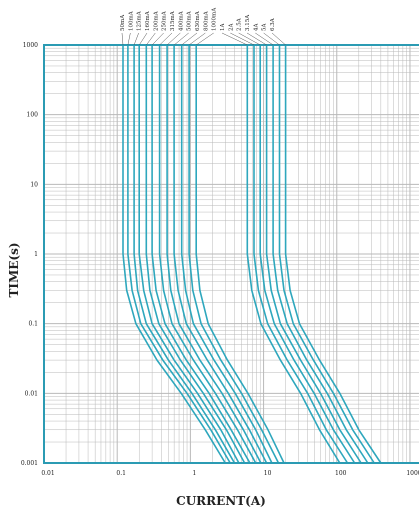 This screenshot has width=419, height=517. What do you see at coordinates (121, 473) in the screenshot?
I see `x-tick-label: 0.1` at bounding box center [121, 473].